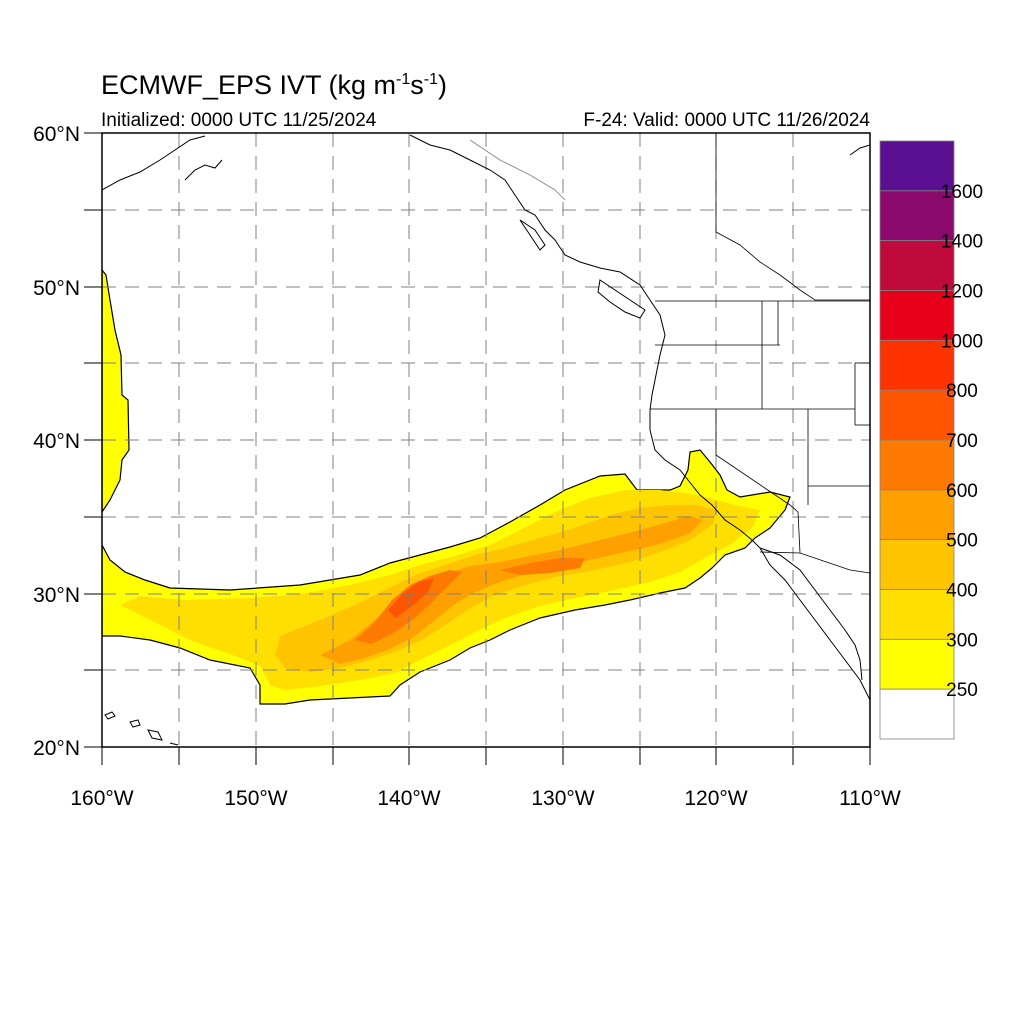 Image resolution: width=1024 pixels, height=1024 pixels. Describe the element at coordinates (249, 85) in the screenshot. I see `title-main: ECMWF_EPS IVT (kg m` at that location.